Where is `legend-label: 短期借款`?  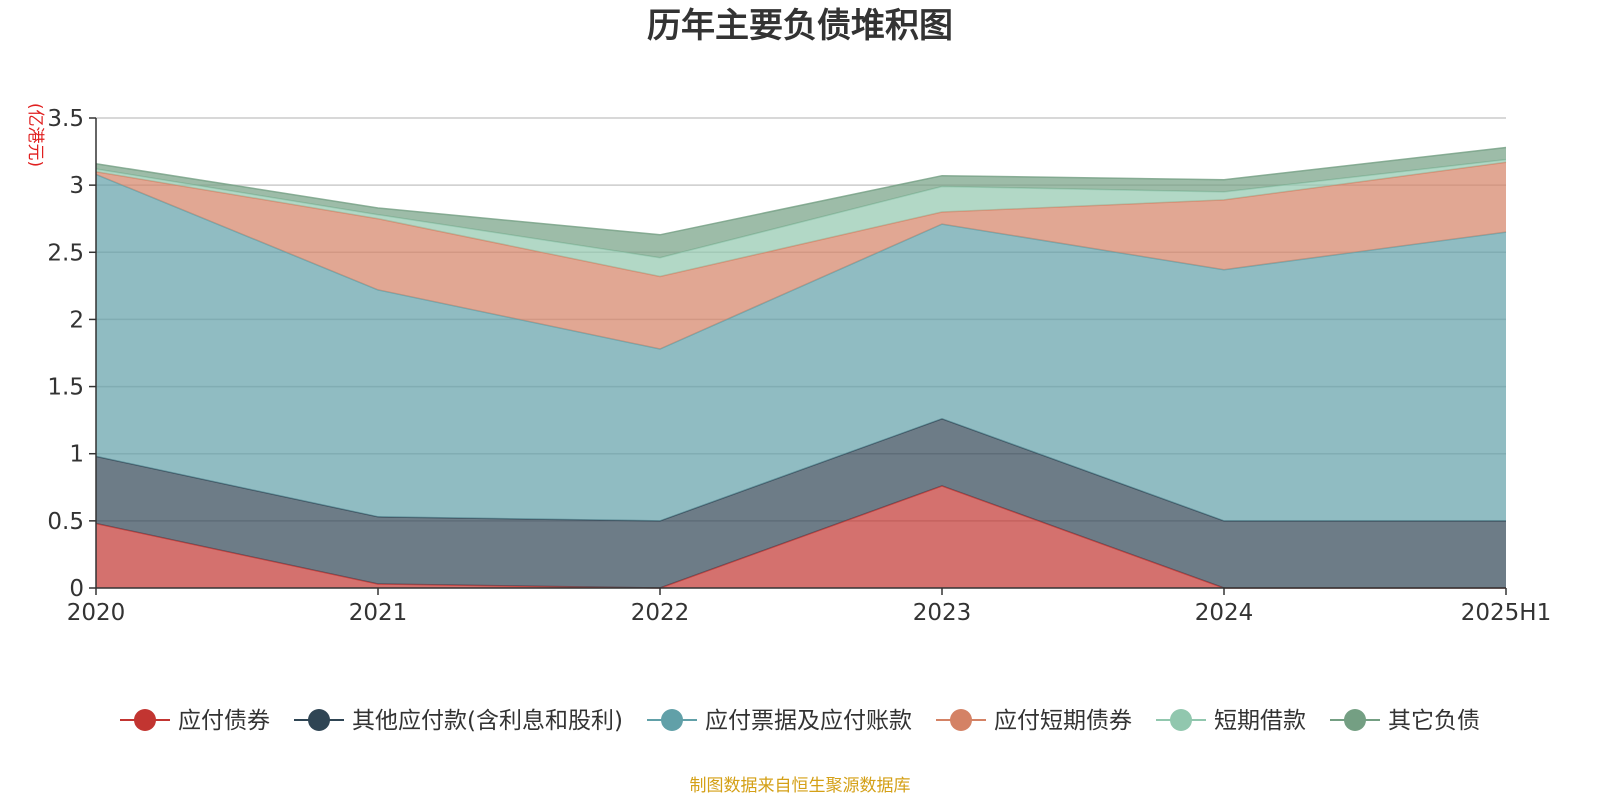
legend-label: 短期借款 is located at coordinates (1260, 721).